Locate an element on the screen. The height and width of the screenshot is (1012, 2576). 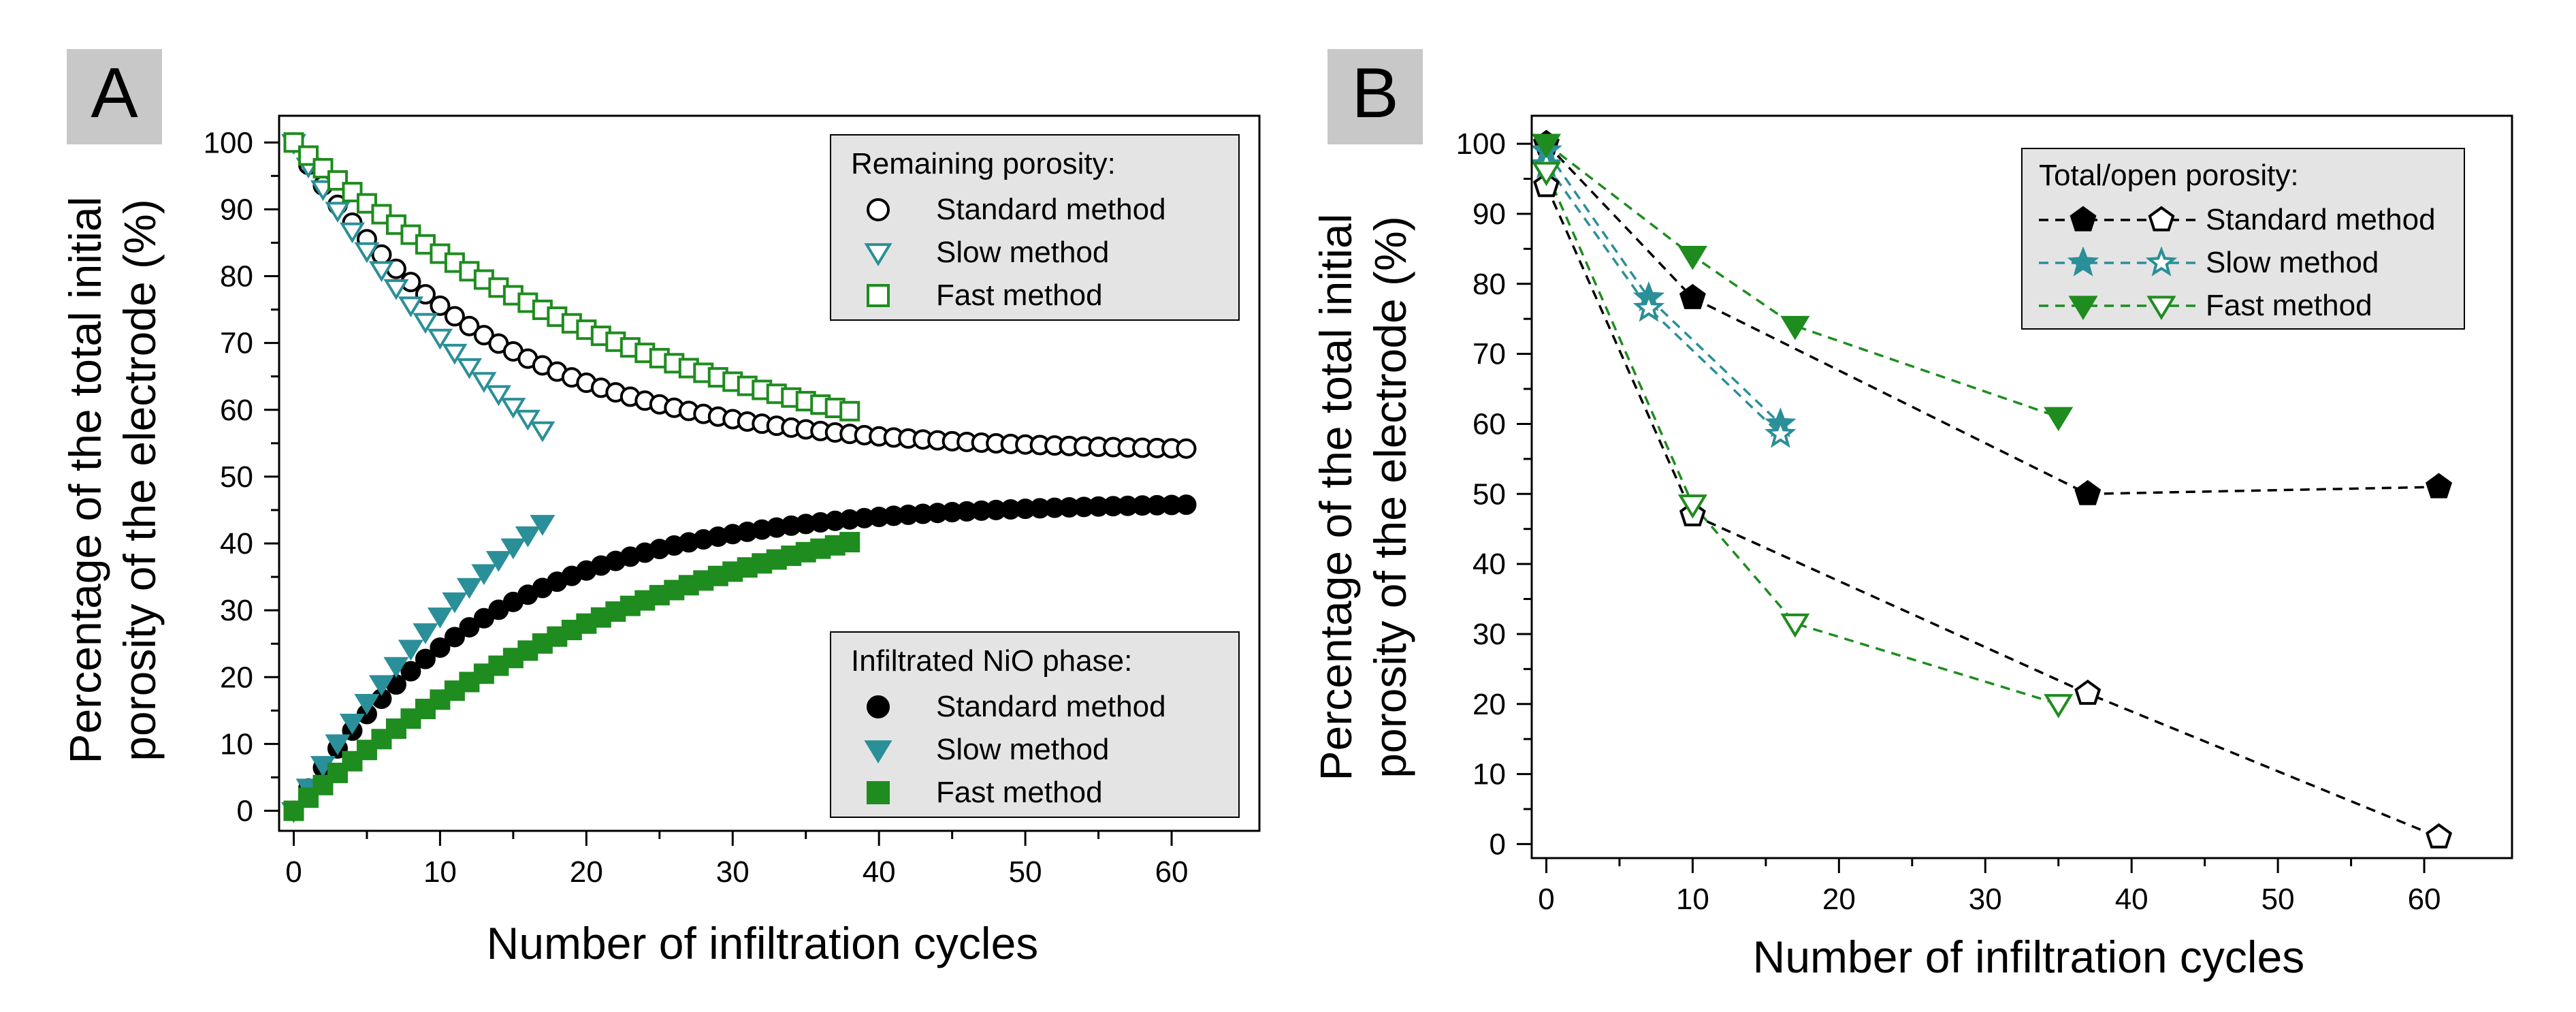
standard-method-total-point is located at coordinates (2088, 492).